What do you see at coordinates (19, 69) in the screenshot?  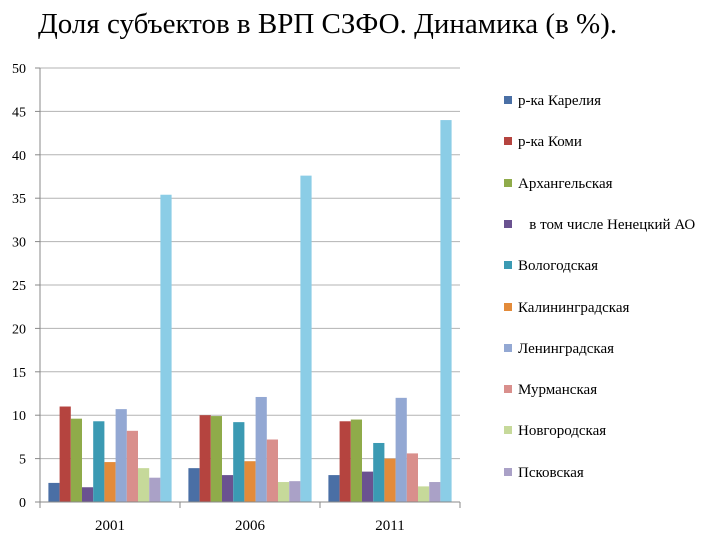 I see `y-tick-label: 50` at bounding box center [19, 69].